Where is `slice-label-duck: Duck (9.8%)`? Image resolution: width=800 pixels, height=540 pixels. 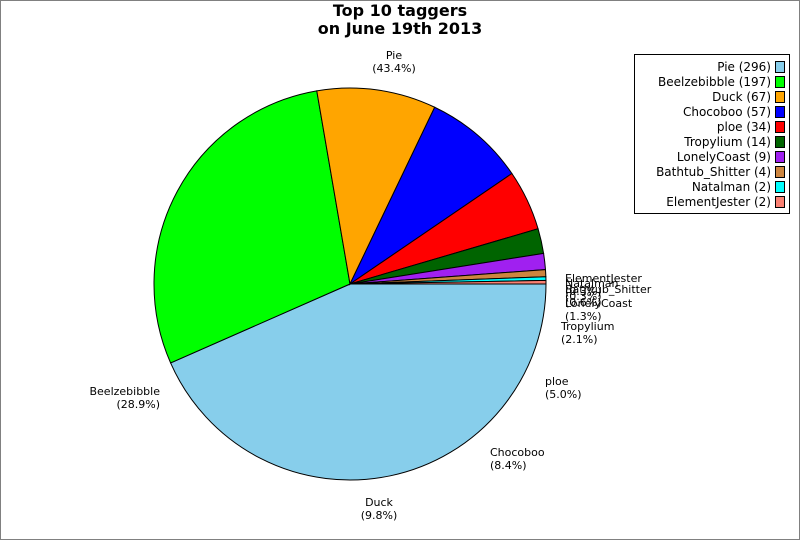
slice-label-duck: Duck (9.8%) is located at coordinates (379, 509).